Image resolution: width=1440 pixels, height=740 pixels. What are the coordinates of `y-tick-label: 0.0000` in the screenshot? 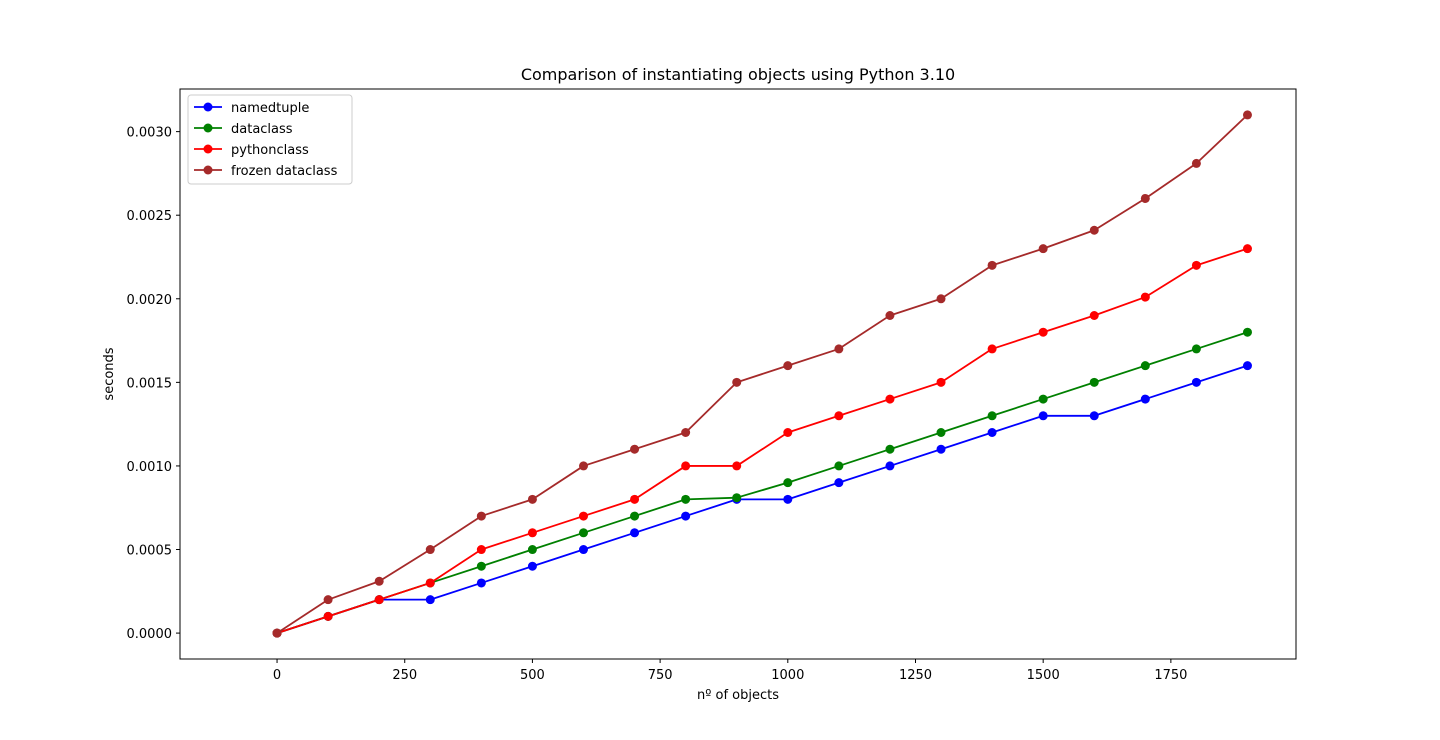 It's located at (150, 634).